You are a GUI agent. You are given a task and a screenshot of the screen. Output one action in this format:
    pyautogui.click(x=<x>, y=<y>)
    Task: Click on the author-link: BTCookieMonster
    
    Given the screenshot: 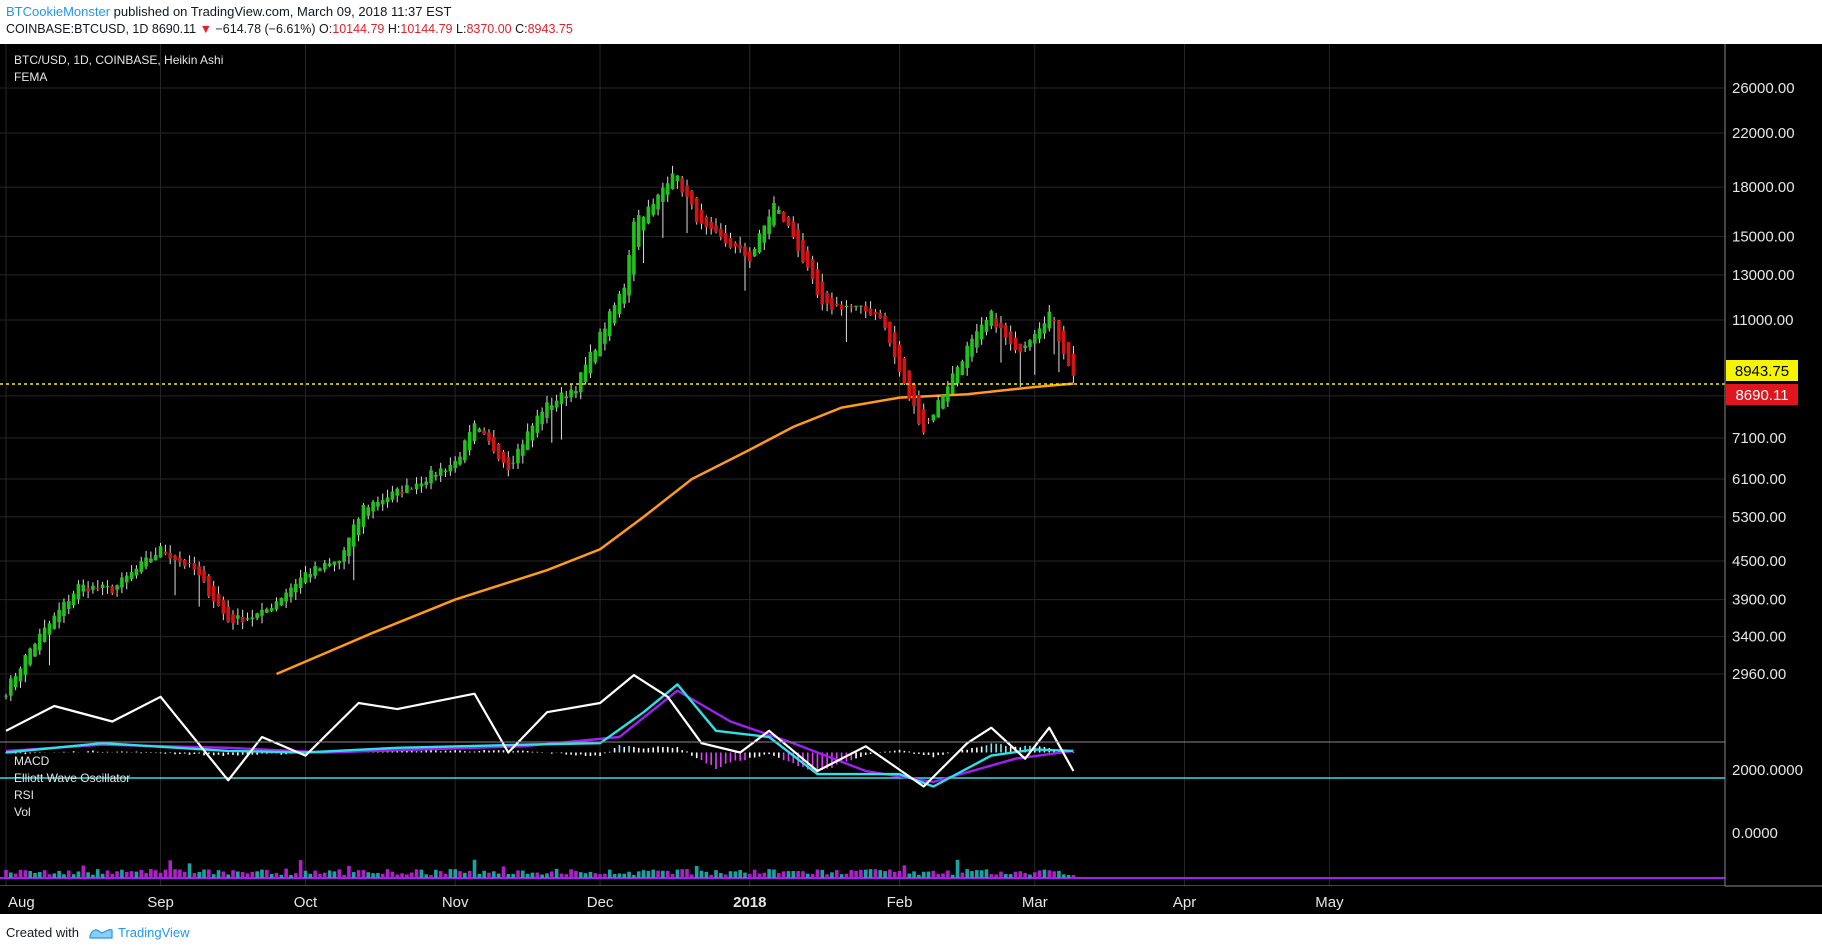 What is the action you would take?
    pyautogui.click(x=58, y=11)
    